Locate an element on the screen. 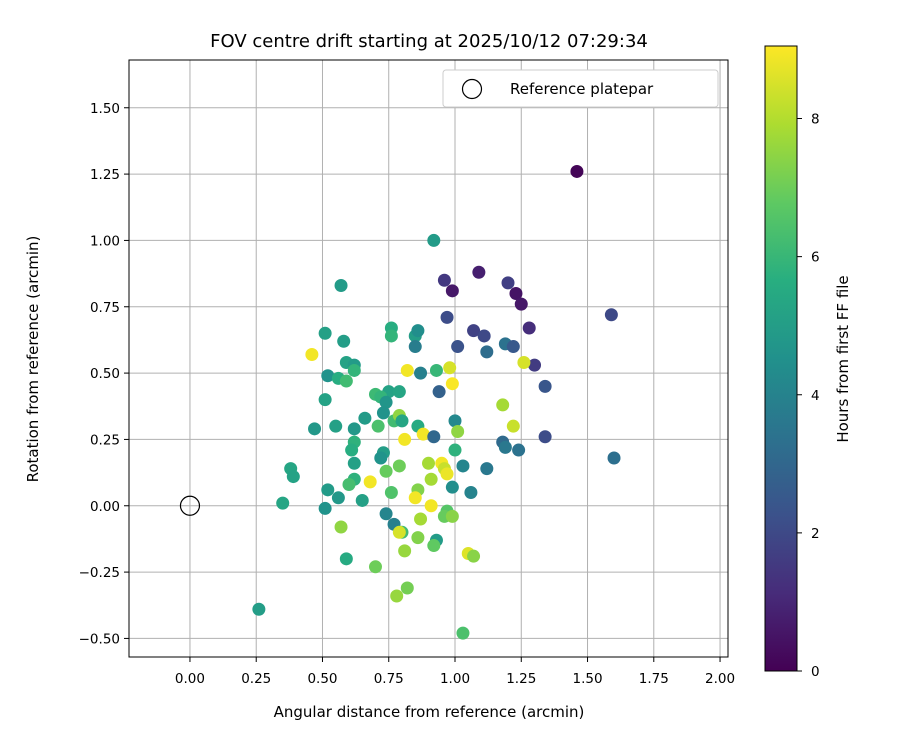  colorbar-ticks: 0 2 4 6 8 is located at coordinates (808, 396).